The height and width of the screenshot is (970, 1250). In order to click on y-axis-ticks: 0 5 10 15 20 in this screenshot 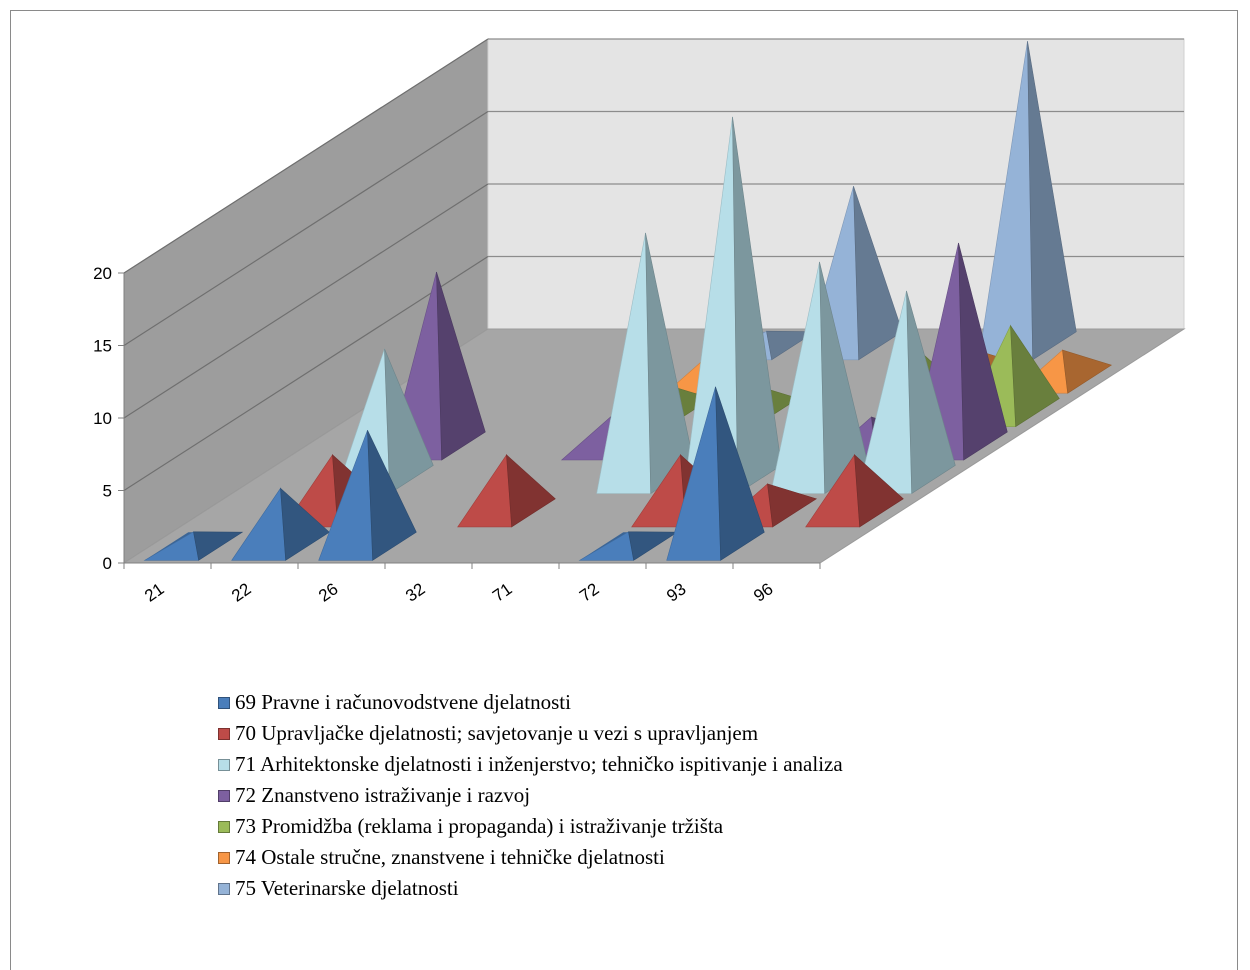, I will do `click(109, 418)`.